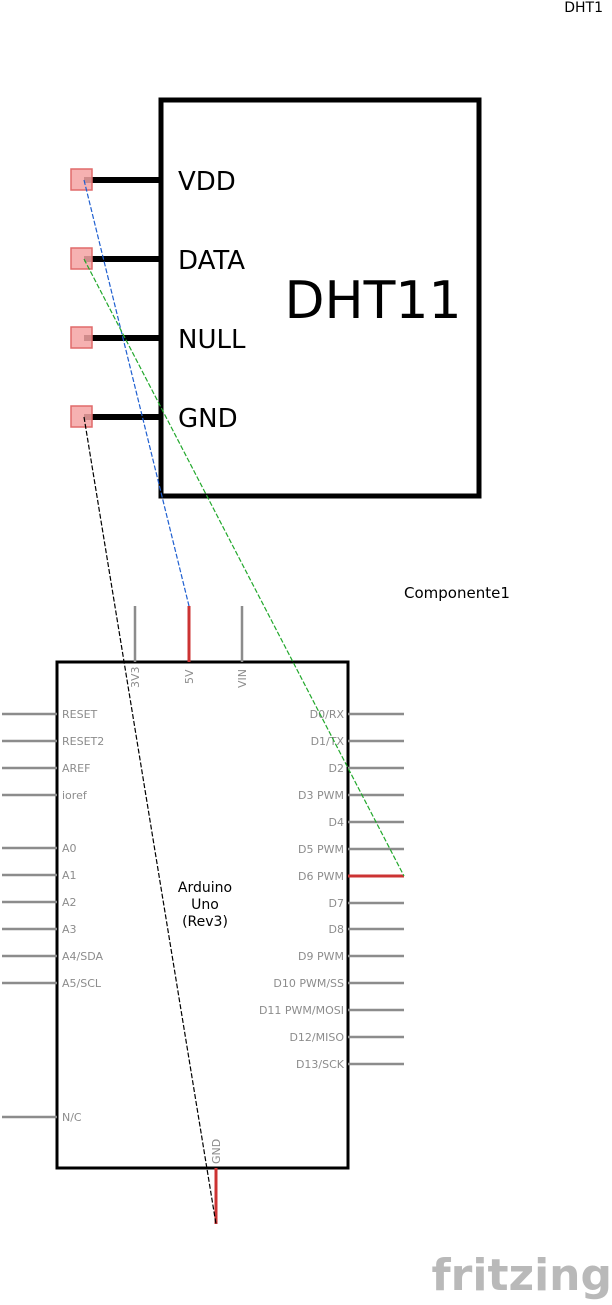 The width and height of the screenshot is (612, 1305). What do you see at coordinates (69, 848) in the screenshot?
I see `arduino-pin-label-a0: A0` at bounding box center [69, 848].